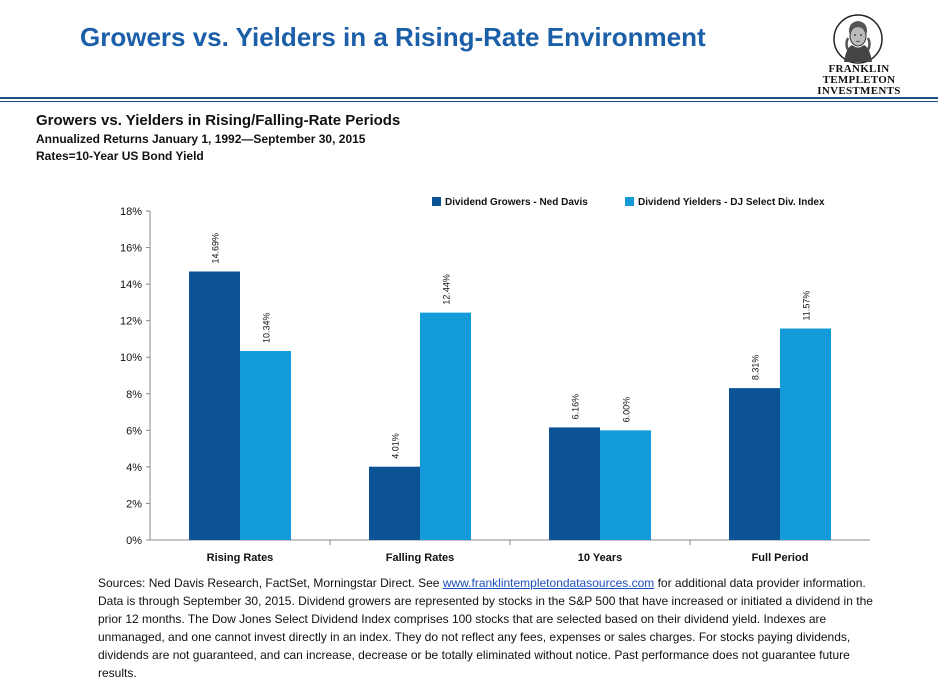 Image resolution: width=938 pixels, height=693 pixels. What do you see at coordinates (780, 558) in the screenshot?
I see `x-tick-label: Full Period` at bounding box center [780, 558].